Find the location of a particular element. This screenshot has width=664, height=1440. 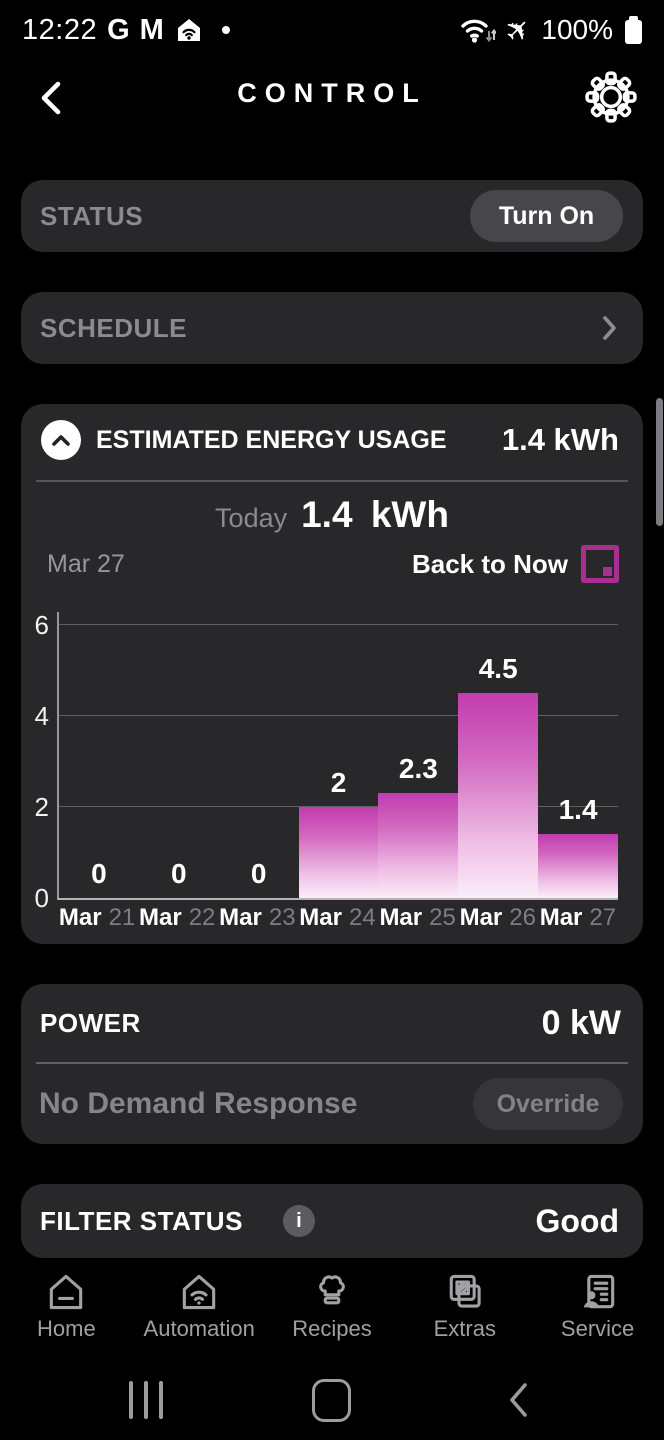

power-value: 0 kW is located at coordinates (581, 1022).